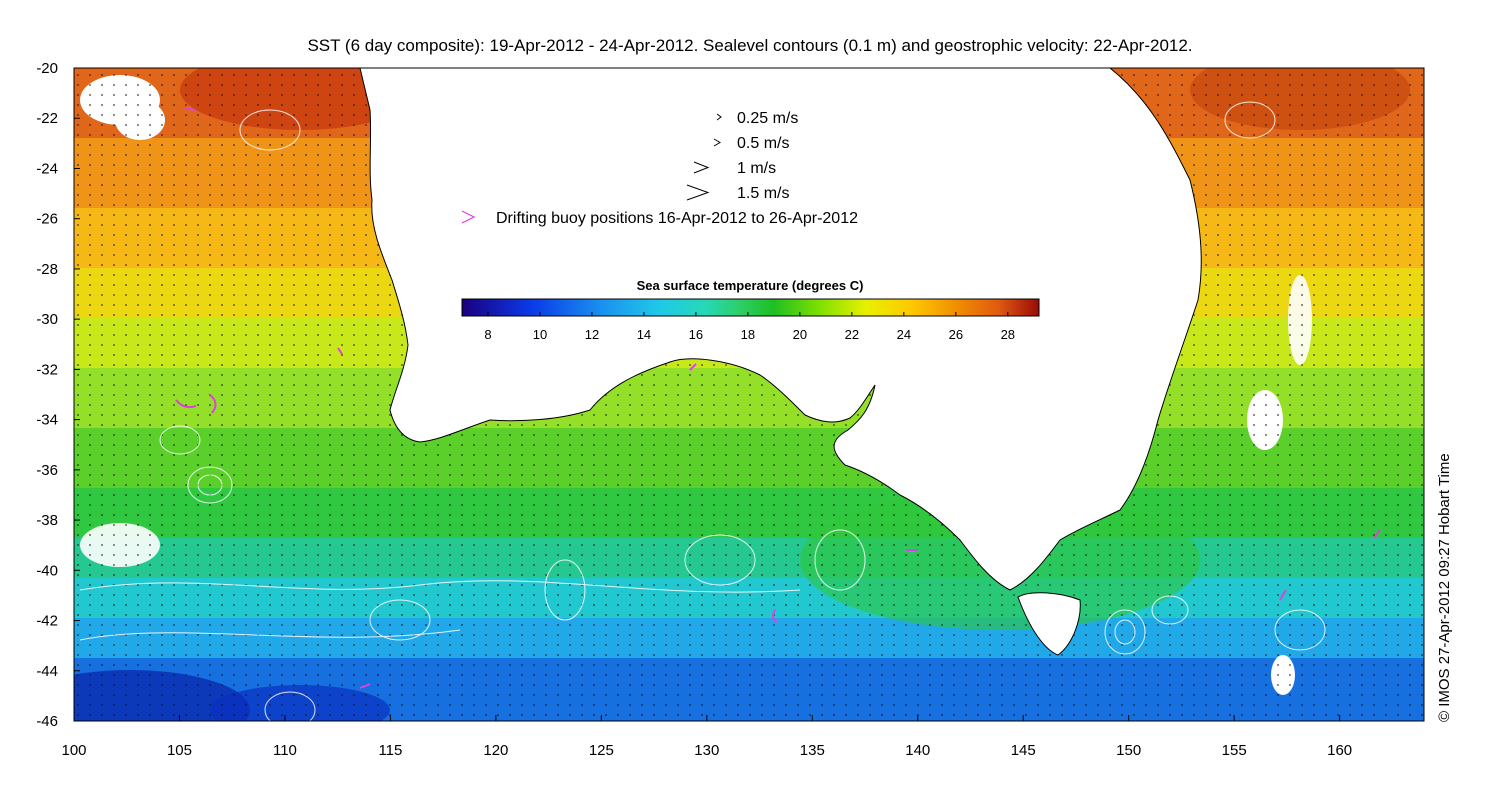 The width and height of the screenshot is (1500, 790). I want to click on lat-tick-label: -38, so click(47, 520).